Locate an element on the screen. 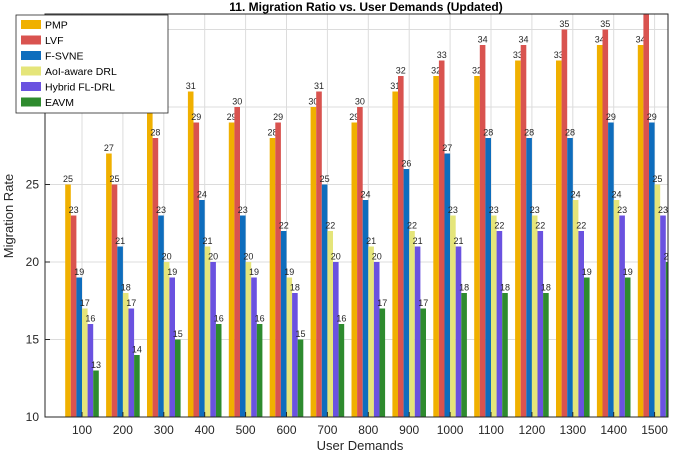 The height and width of the screenshot is (453, 685). bar-value-label: 15 is located at coordinates (178, 334).